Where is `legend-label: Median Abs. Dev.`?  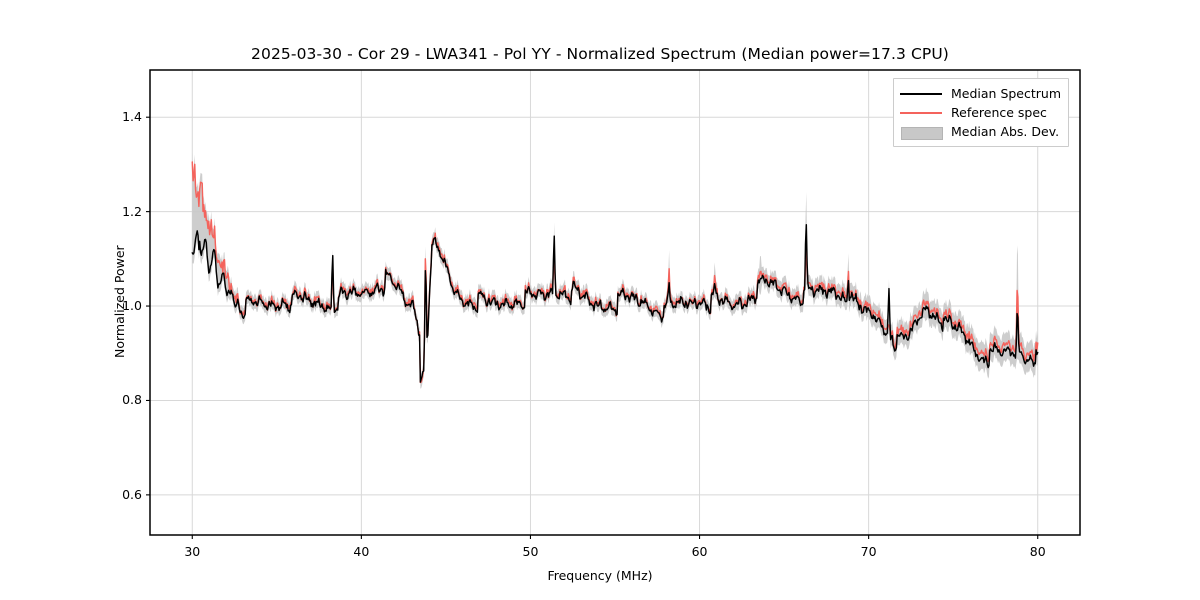 legend-label: Median Abs. Dev. is located at coordinates (1005, 131).